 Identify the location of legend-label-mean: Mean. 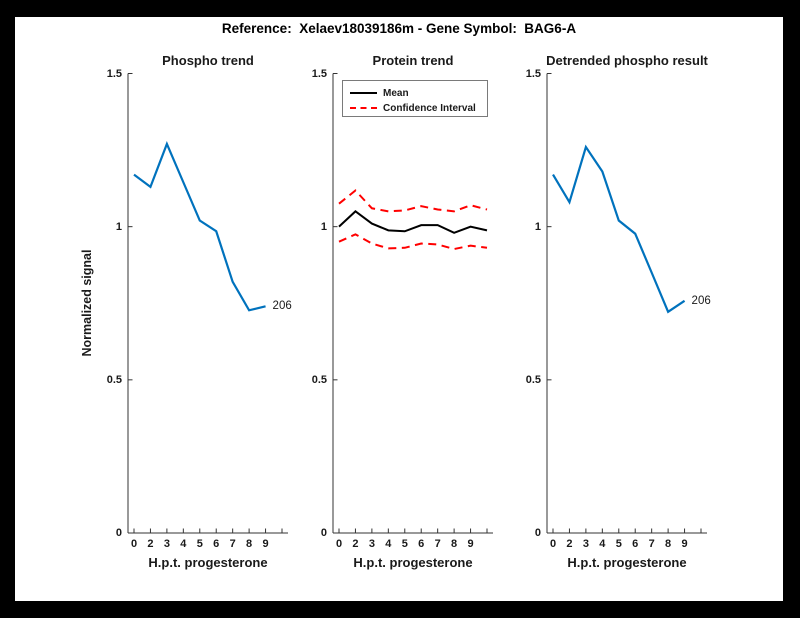
(396, 93).